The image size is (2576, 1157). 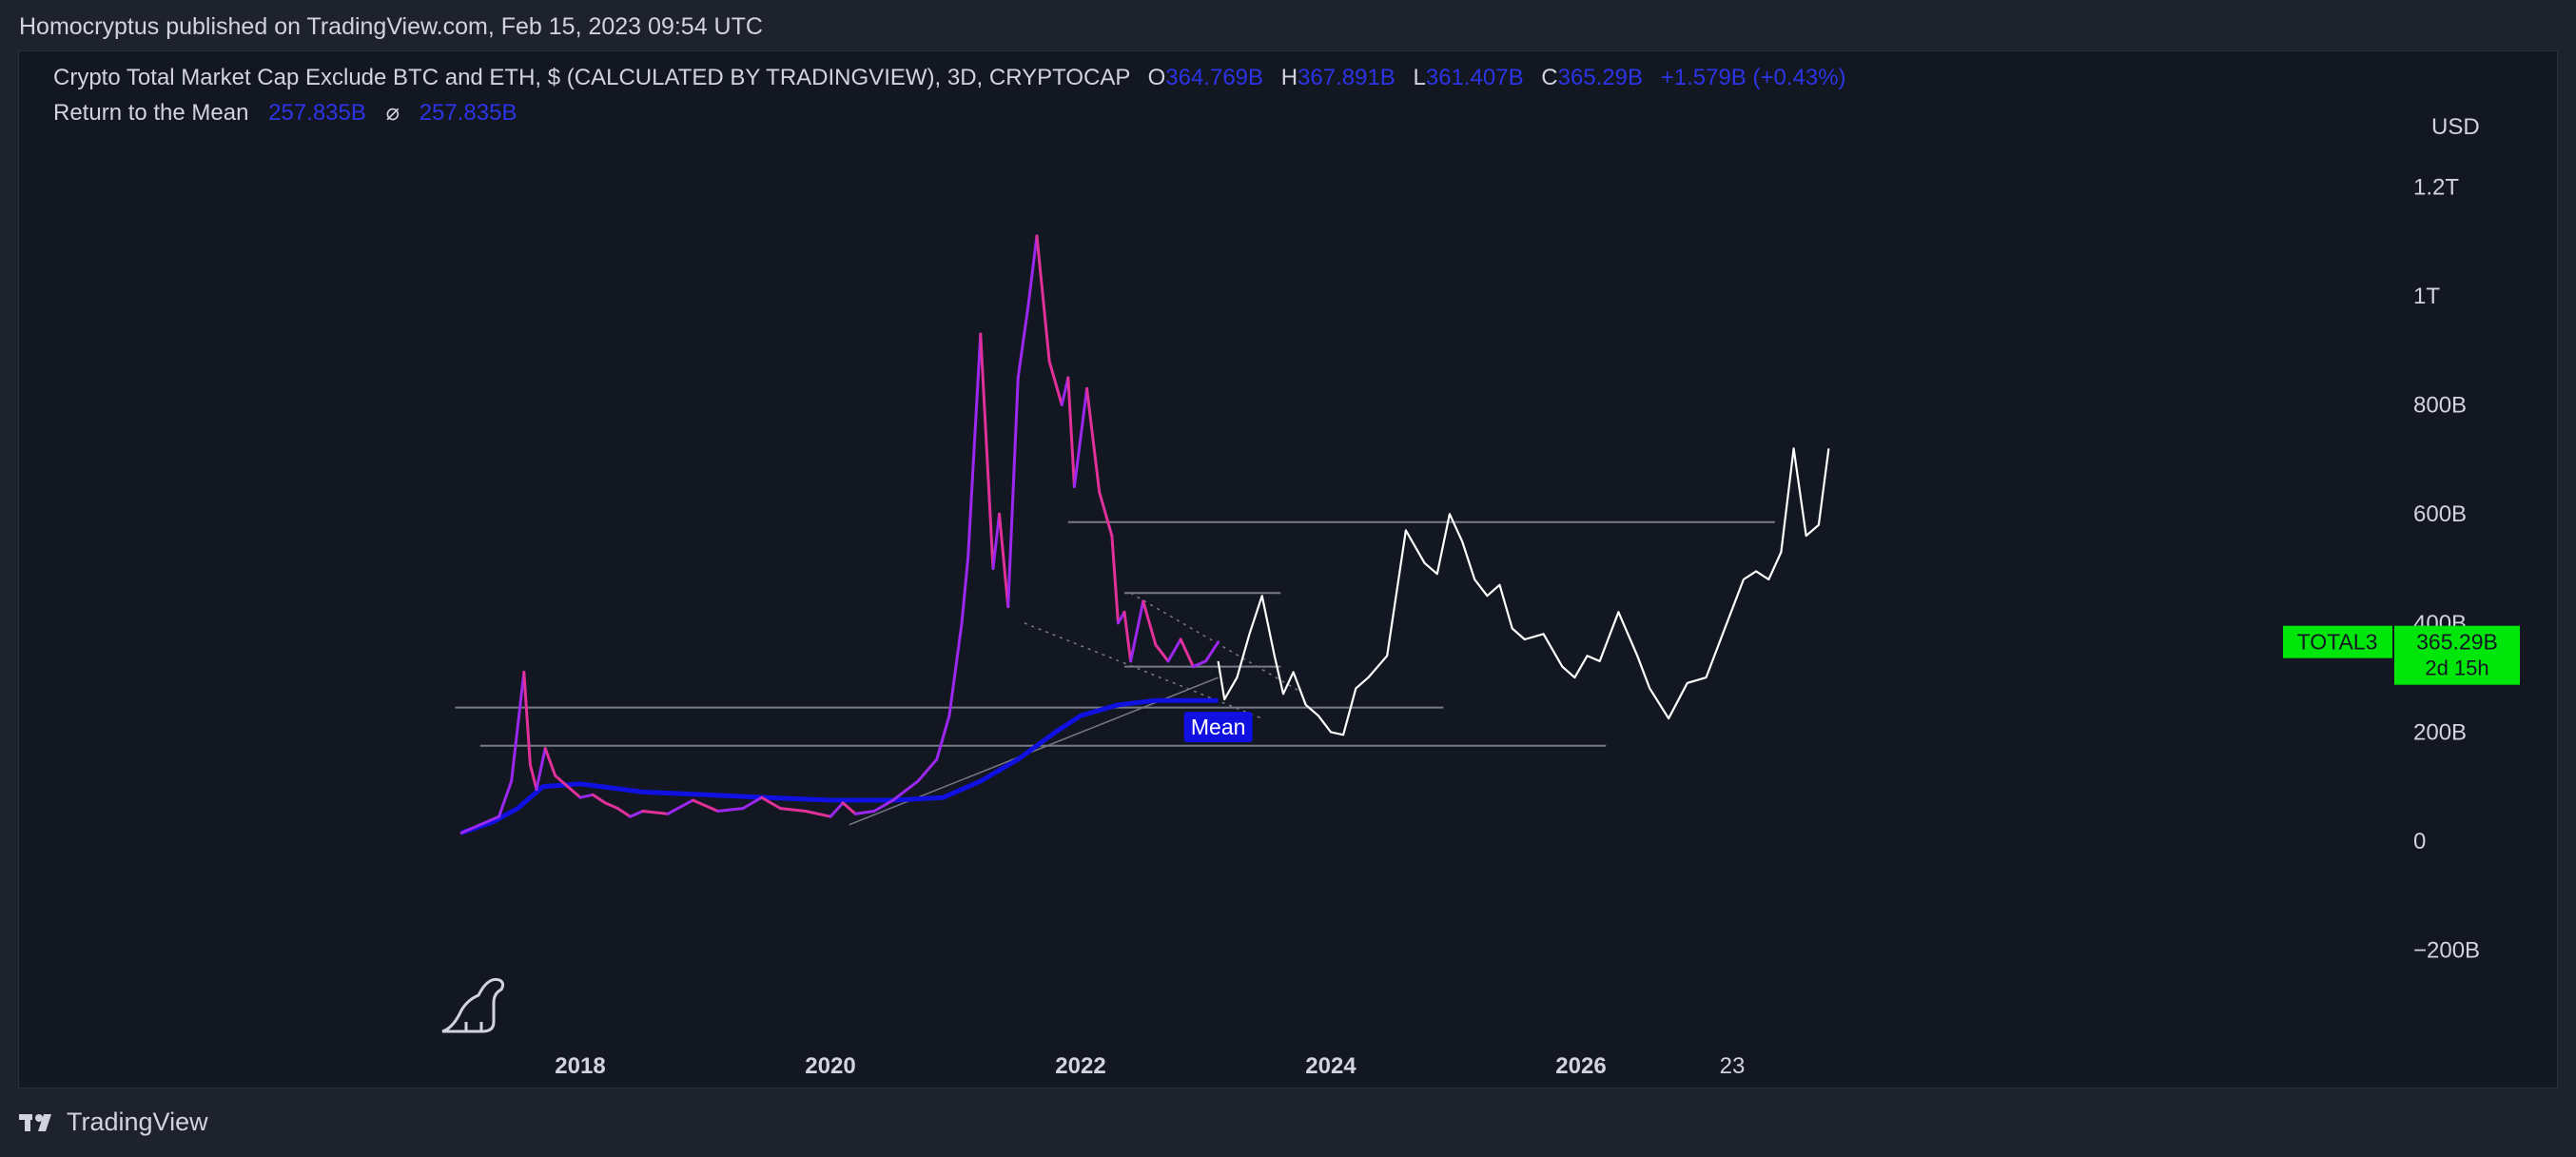 I want to click on currency-label: USD, so click(x=2456, y=127).